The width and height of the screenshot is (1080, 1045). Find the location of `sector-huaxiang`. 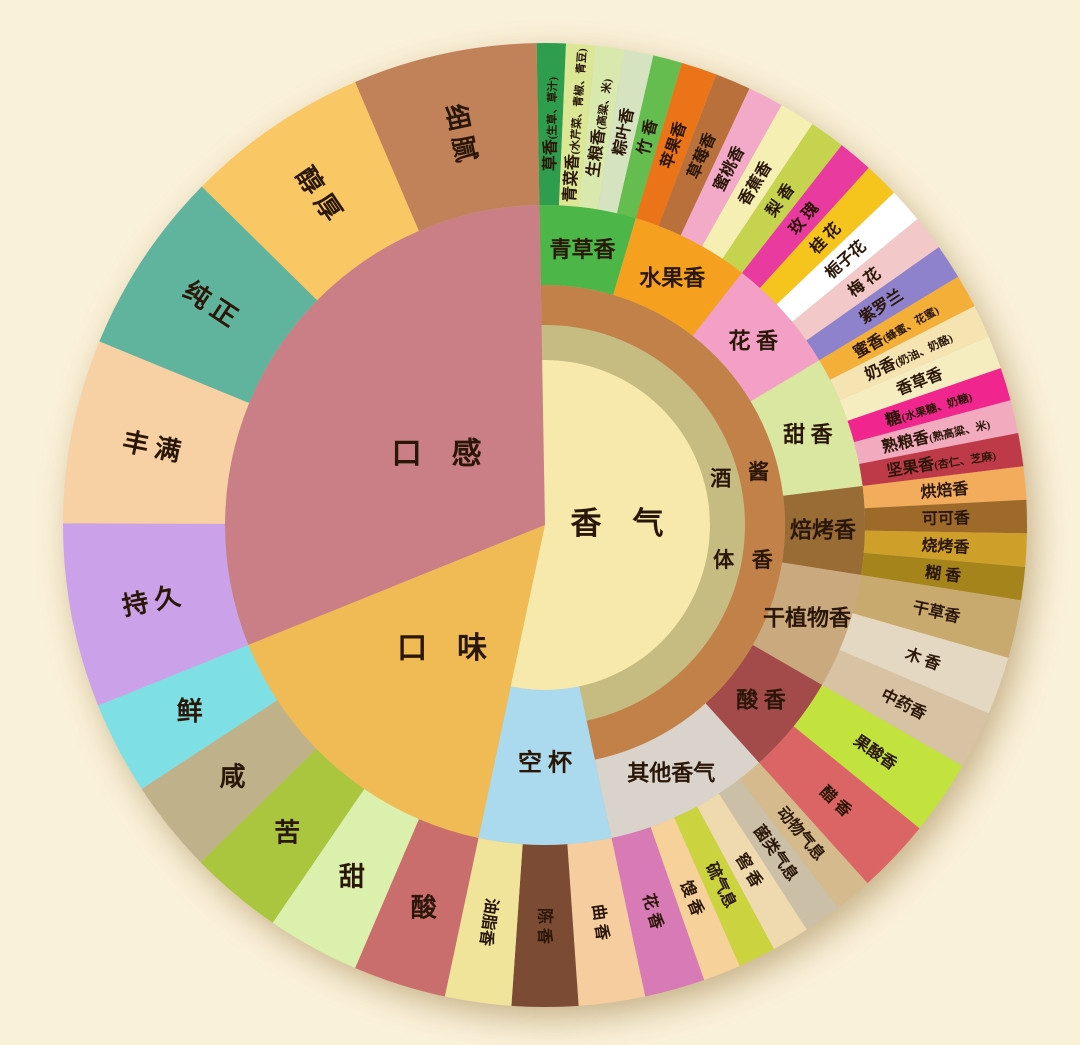

sector-huaxiang is located at coordinates (756, 337).